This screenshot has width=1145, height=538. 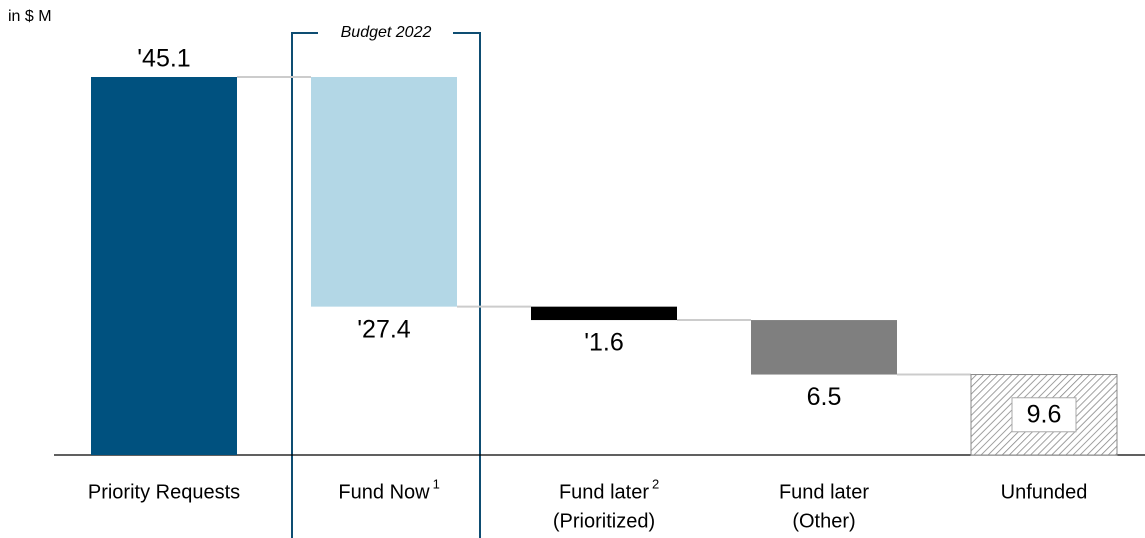 I want to click on value-label: '45.1, so click(x=163, y=59).